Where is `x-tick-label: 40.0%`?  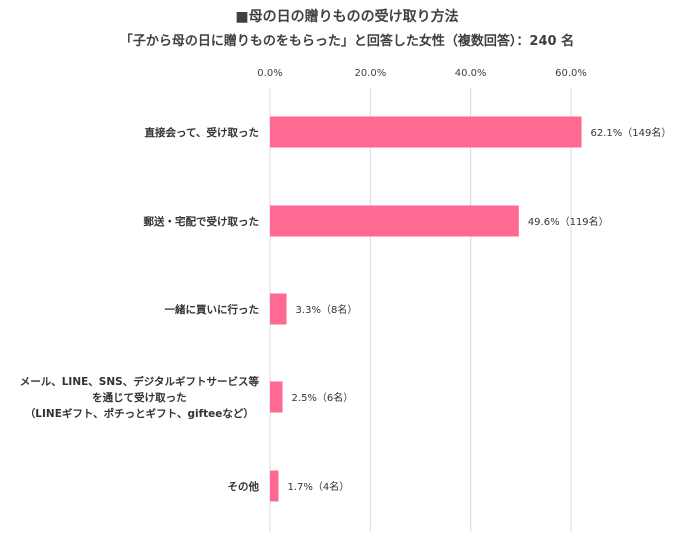
x-tick-label: 40.0% is located at coordinates (471, 73).